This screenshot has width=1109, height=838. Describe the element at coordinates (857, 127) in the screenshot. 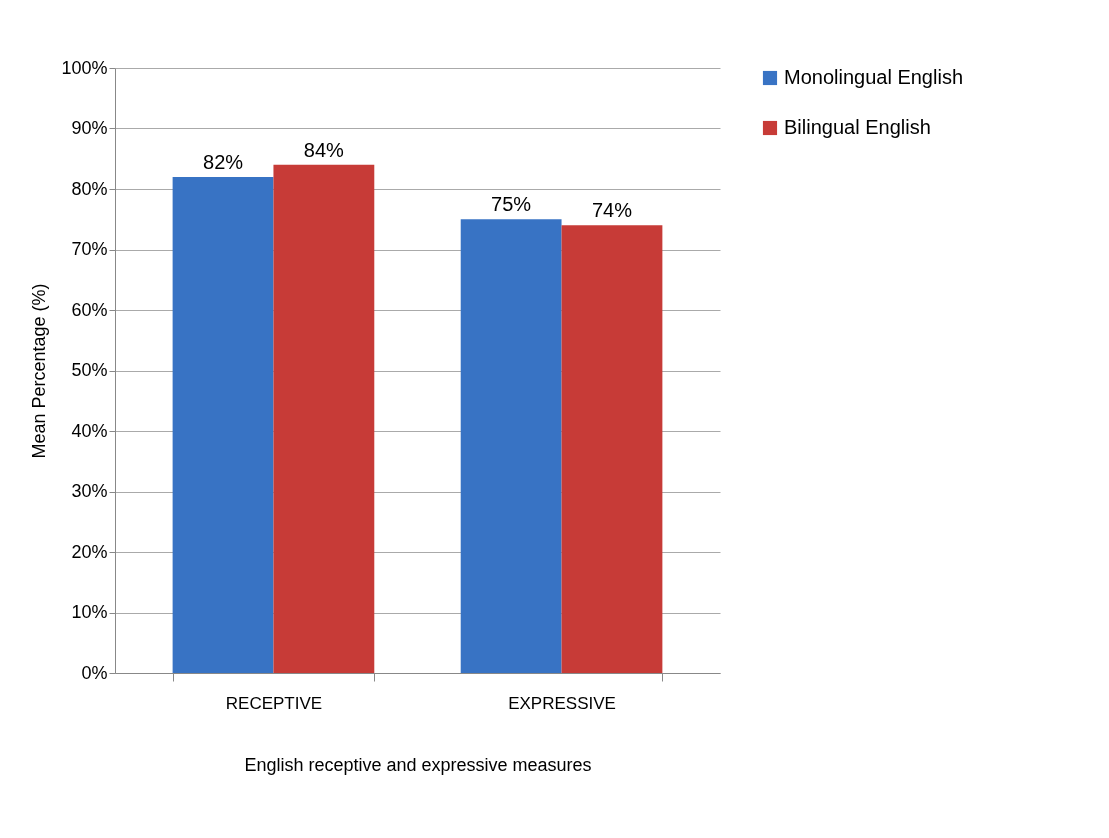

I see `legend-label: Bilingual English` at that location.